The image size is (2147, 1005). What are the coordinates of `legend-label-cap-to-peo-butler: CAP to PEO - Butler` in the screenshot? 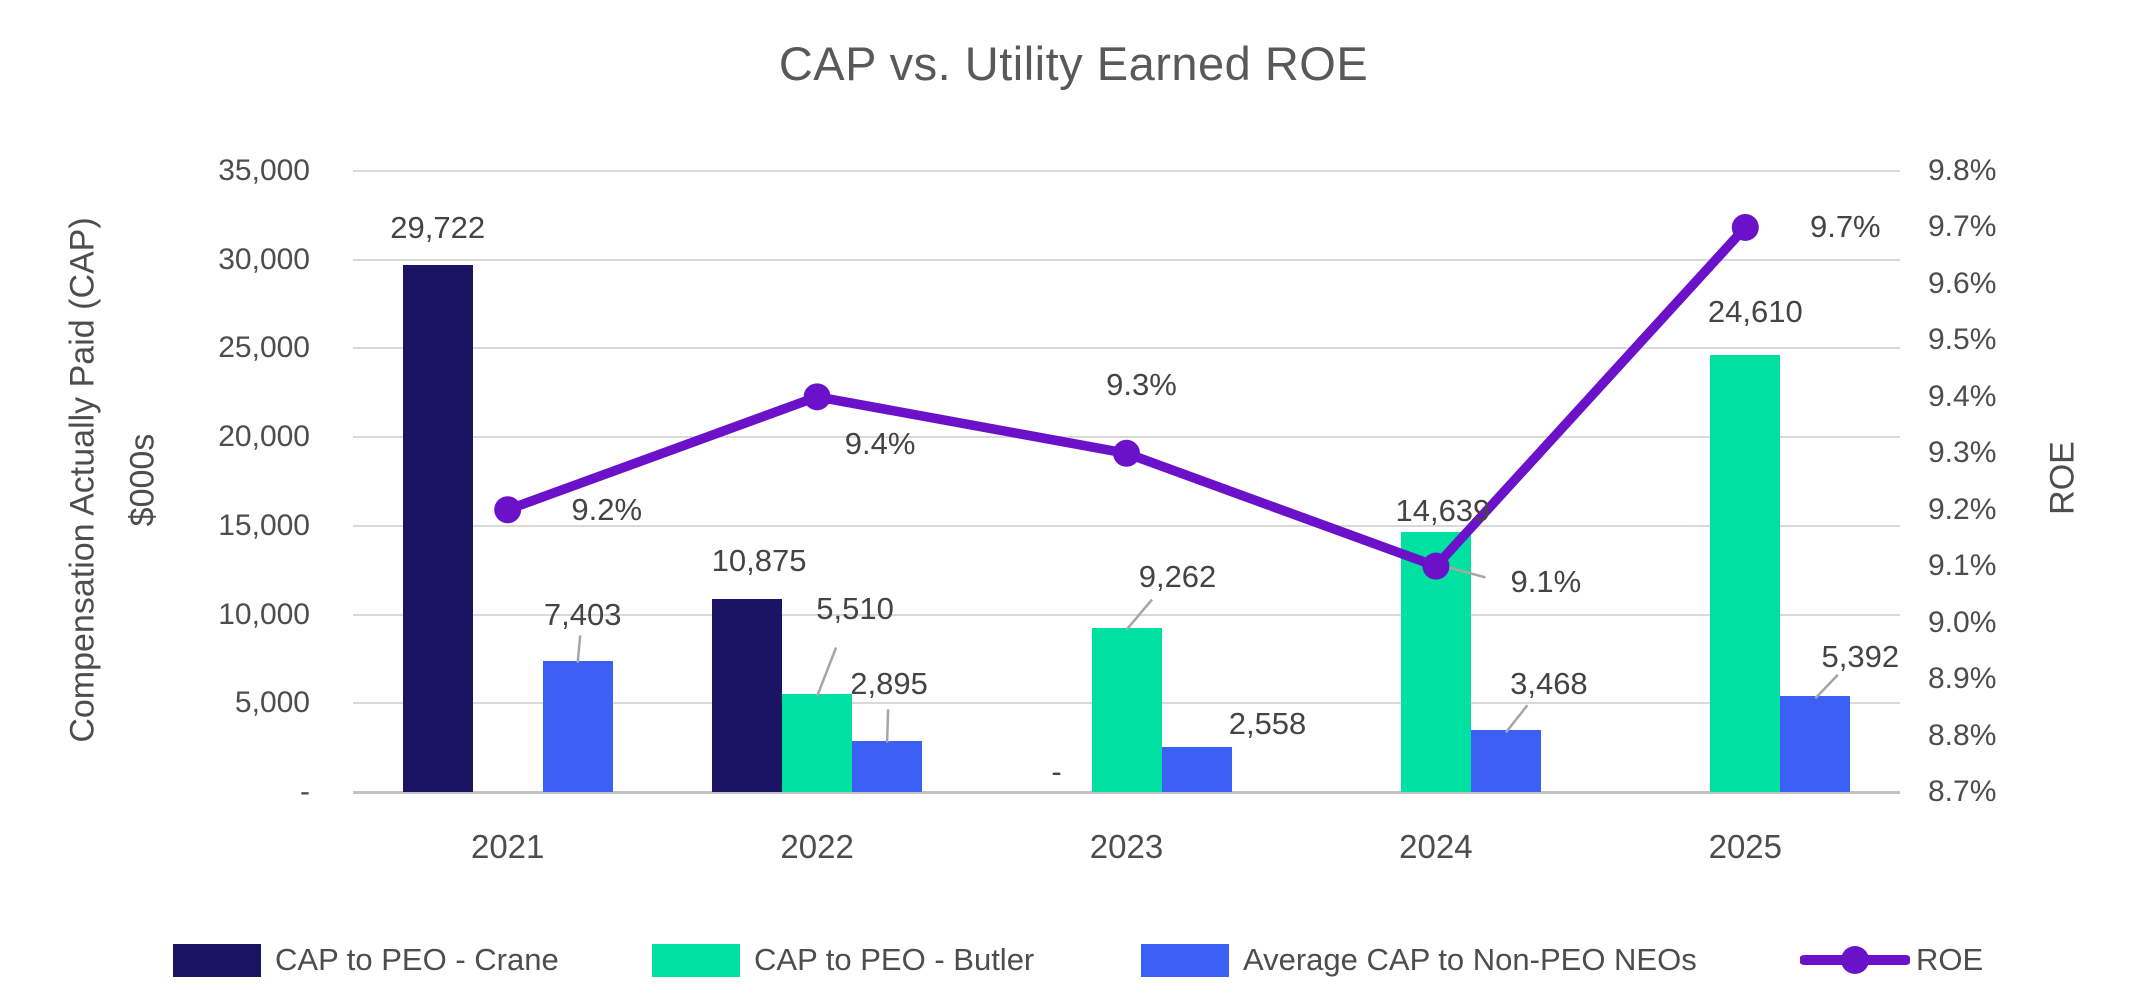 It's located at (894, 959).